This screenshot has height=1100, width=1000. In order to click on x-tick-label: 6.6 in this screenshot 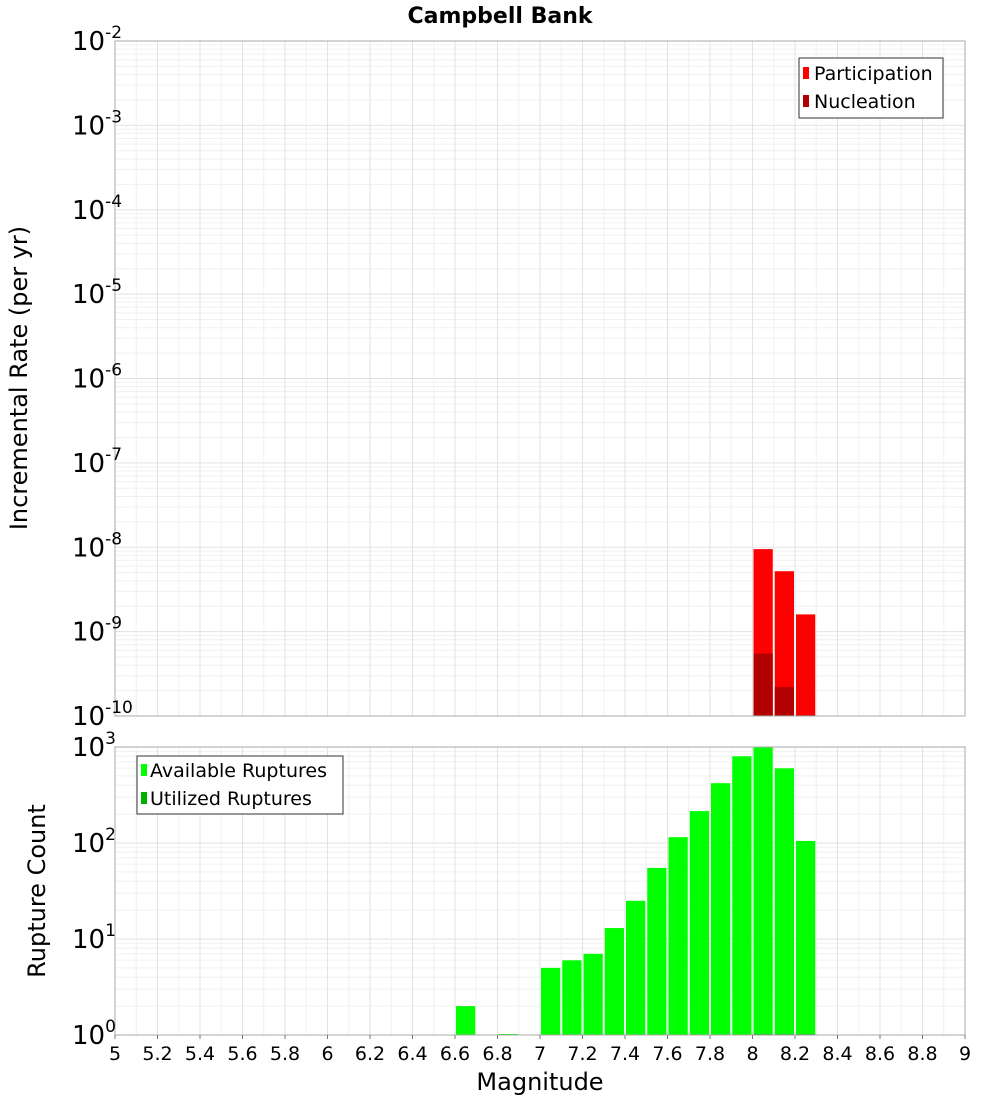, I will do `click(455, 1054)`.